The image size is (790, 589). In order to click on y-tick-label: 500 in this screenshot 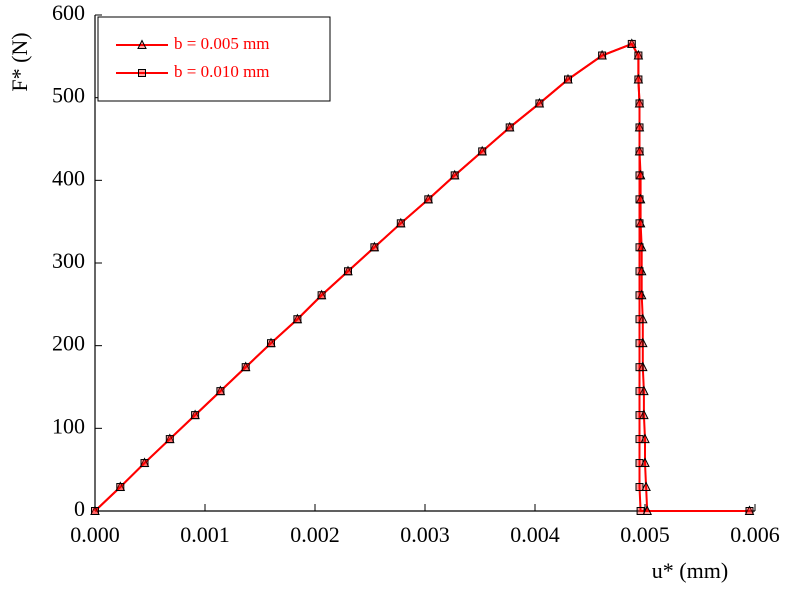, I will do `click(68, 95)`.